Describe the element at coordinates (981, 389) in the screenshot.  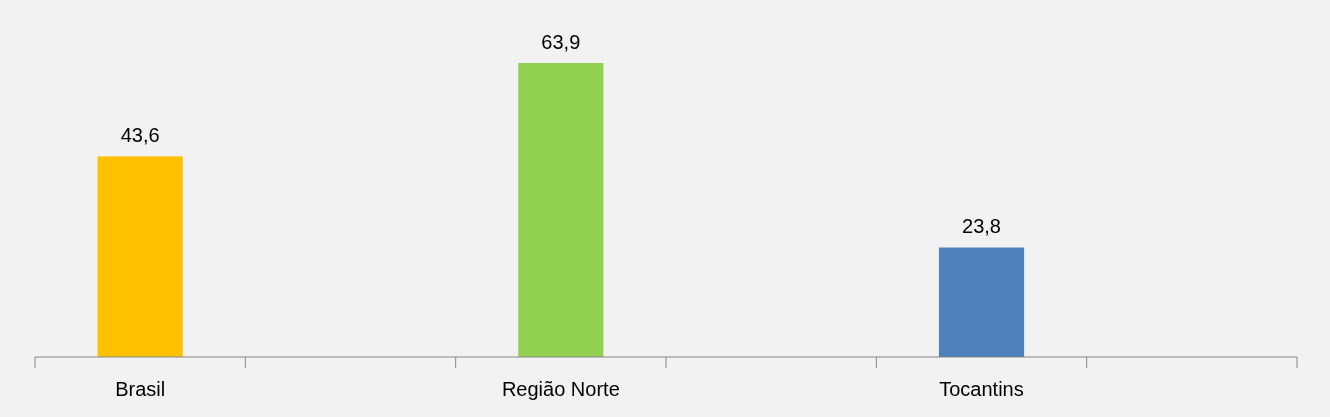
I see `x-tick-label: Tocantins` at that location.